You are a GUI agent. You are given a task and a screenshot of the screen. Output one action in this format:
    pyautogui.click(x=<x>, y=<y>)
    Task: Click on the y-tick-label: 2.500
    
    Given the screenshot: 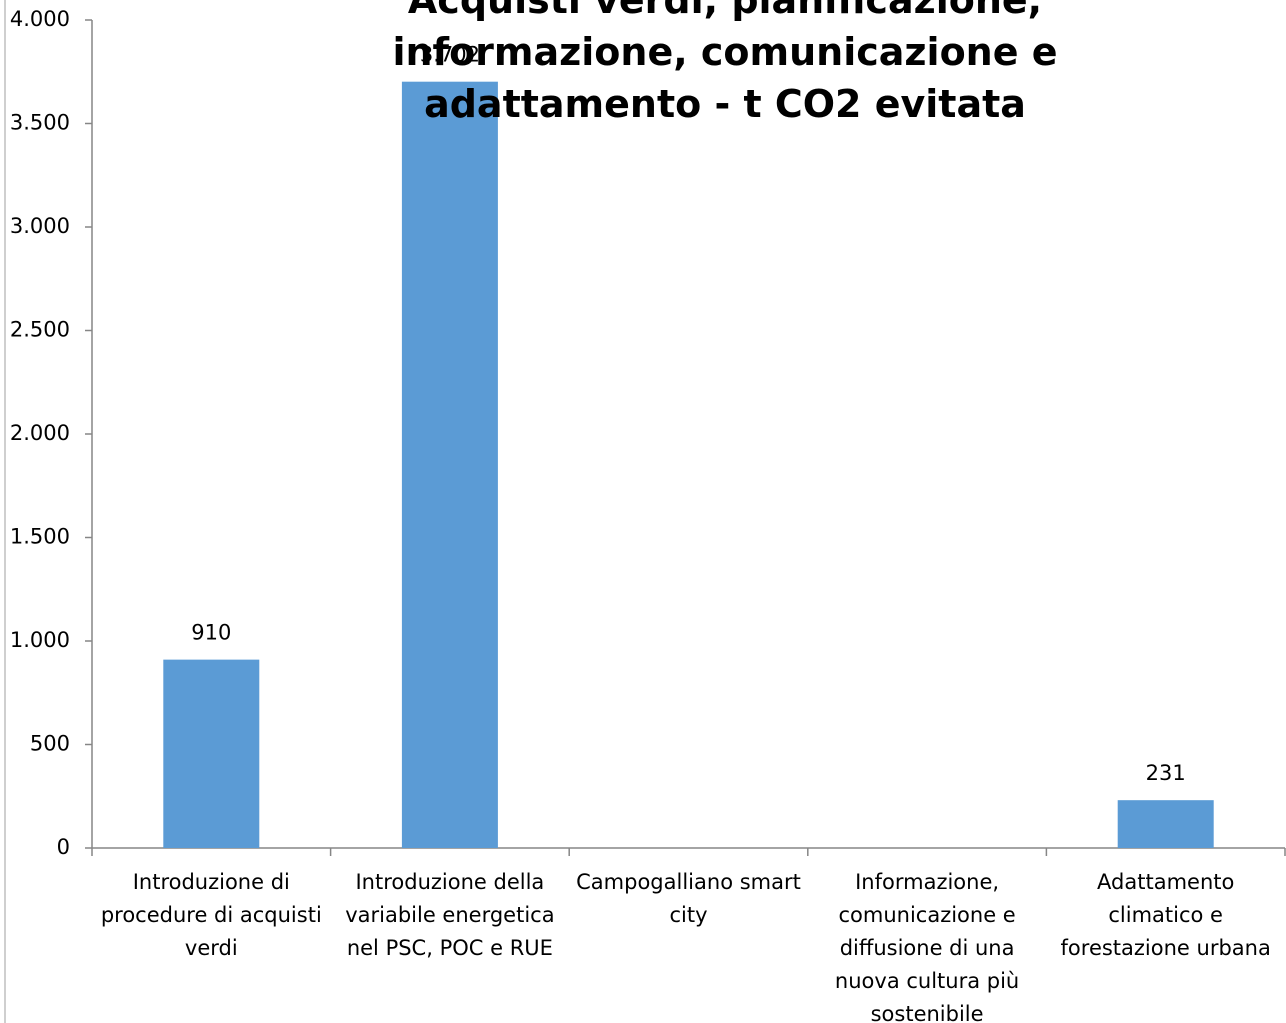 What is the action you would take?
    pyautogui.click(x=40, y=330)
    